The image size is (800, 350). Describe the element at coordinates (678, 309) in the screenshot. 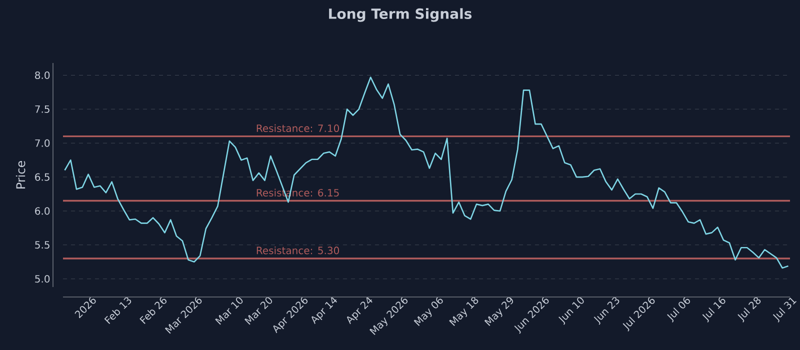

I see `x-tick-label: Jul 06` at that location.